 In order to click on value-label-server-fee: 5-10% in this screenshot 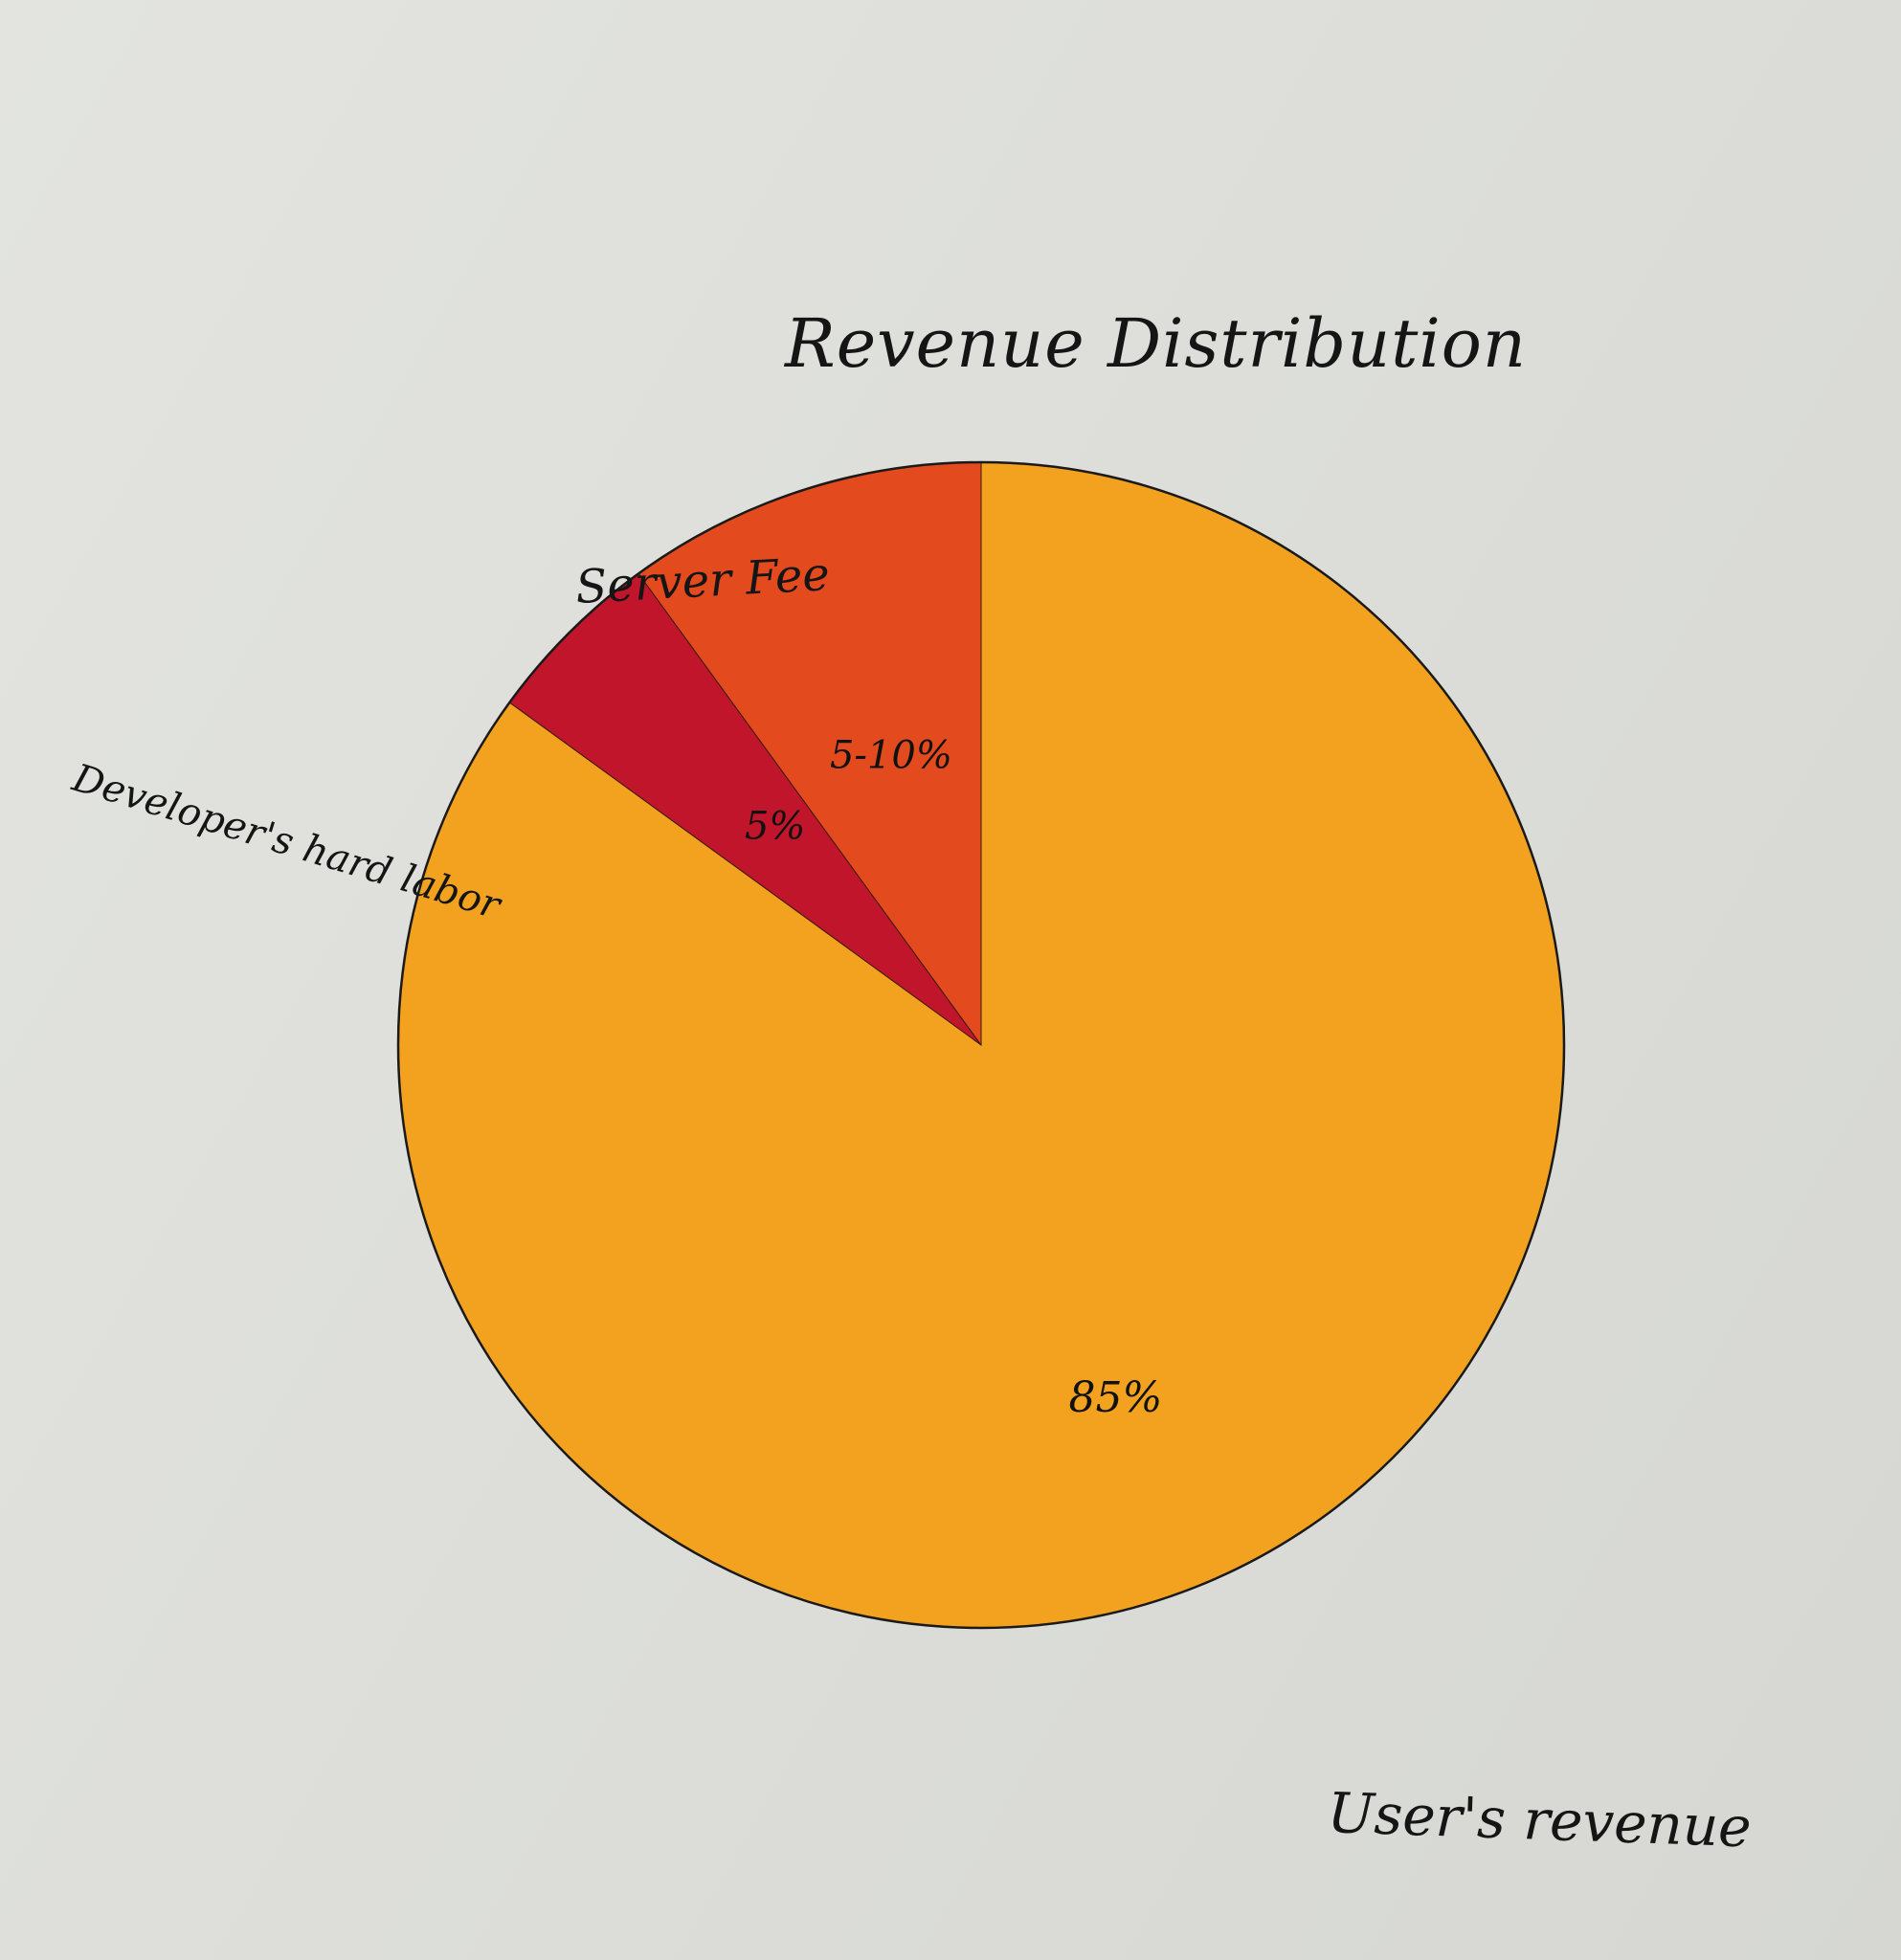, I will do `click(891, 755)`.